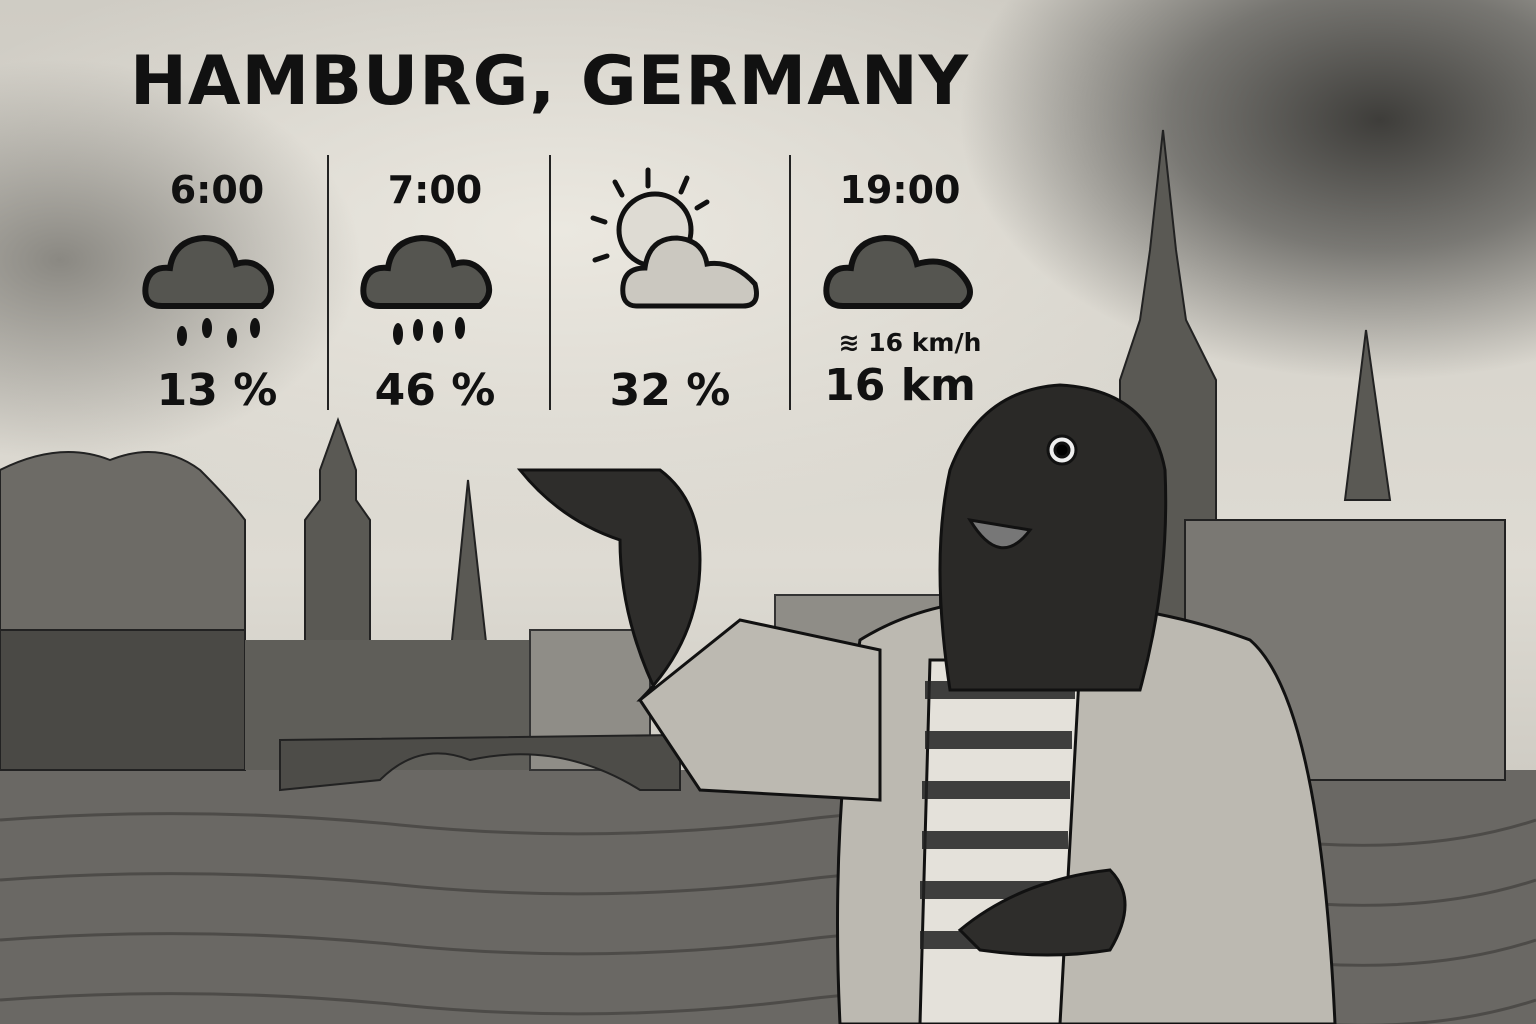 This screenshot has height=1024, width=1536. What do you see at coordinates (435, 190) in the screenshot?
I see `forecast-time: 7:00` at bounding box center [435, 190].